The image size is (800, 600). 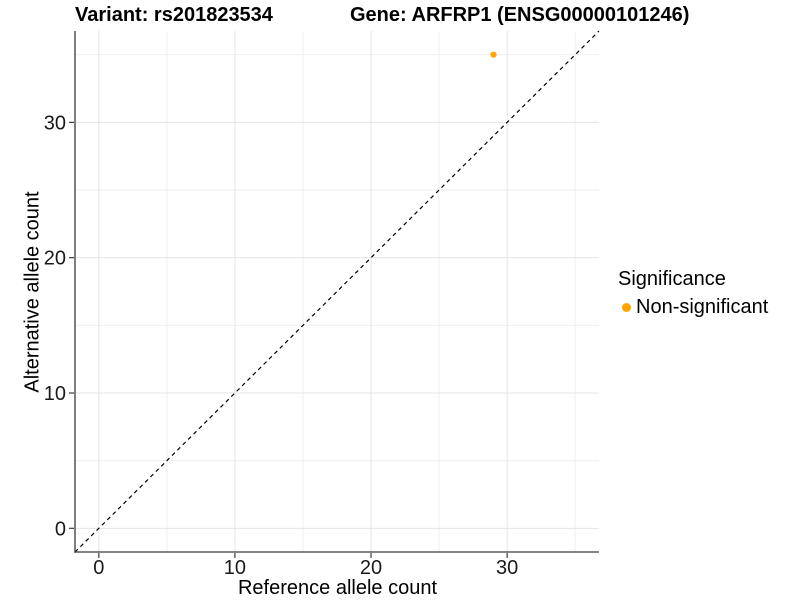 What do you see at coordinates (702, 307) in the screenshot?
I see `legend-item-label: Non-significant` at bounding box center [702, 307].